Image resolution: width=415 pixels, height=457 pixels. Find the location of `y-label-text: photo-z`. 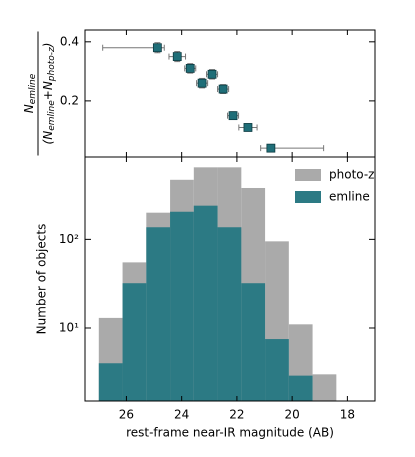

y-label-text: photo-z is located at coordinates (52, 64).